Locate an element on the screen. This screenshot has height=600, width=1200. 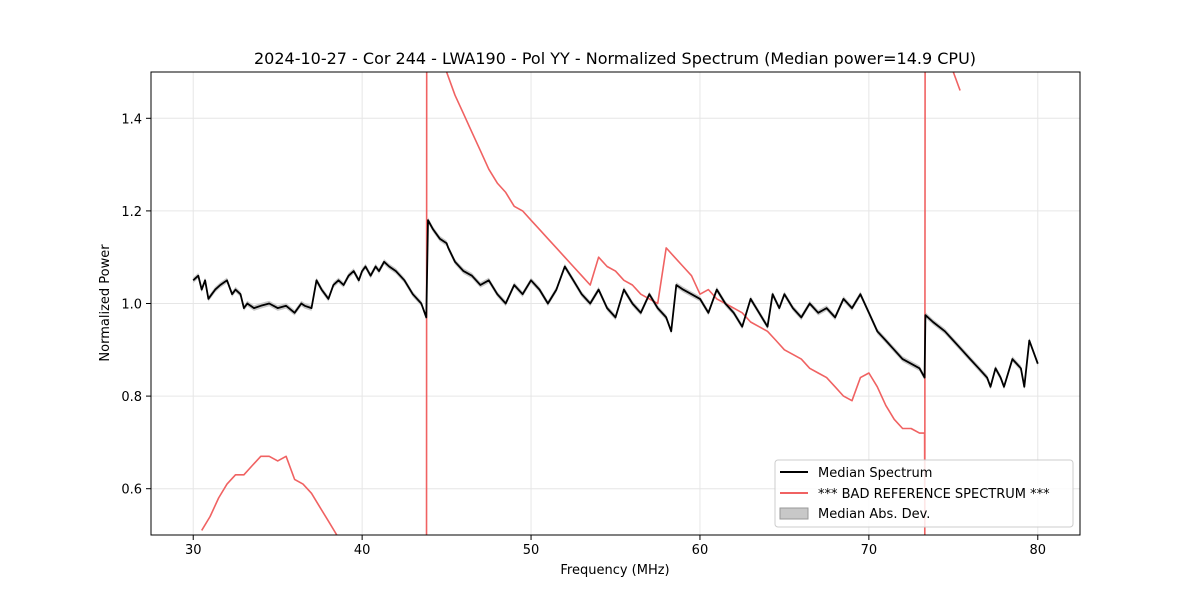
legend-label-median-spectrum: Median Spectrum is located at coordinates (875, 473).